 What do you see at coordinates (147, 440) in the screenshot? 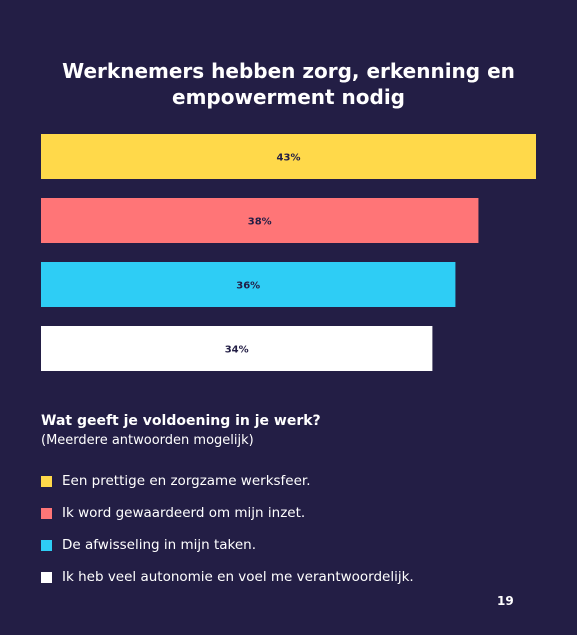
I see `legend-note: (Meerdere antwoorden mogelijk)` at bounding box center [147, 440].